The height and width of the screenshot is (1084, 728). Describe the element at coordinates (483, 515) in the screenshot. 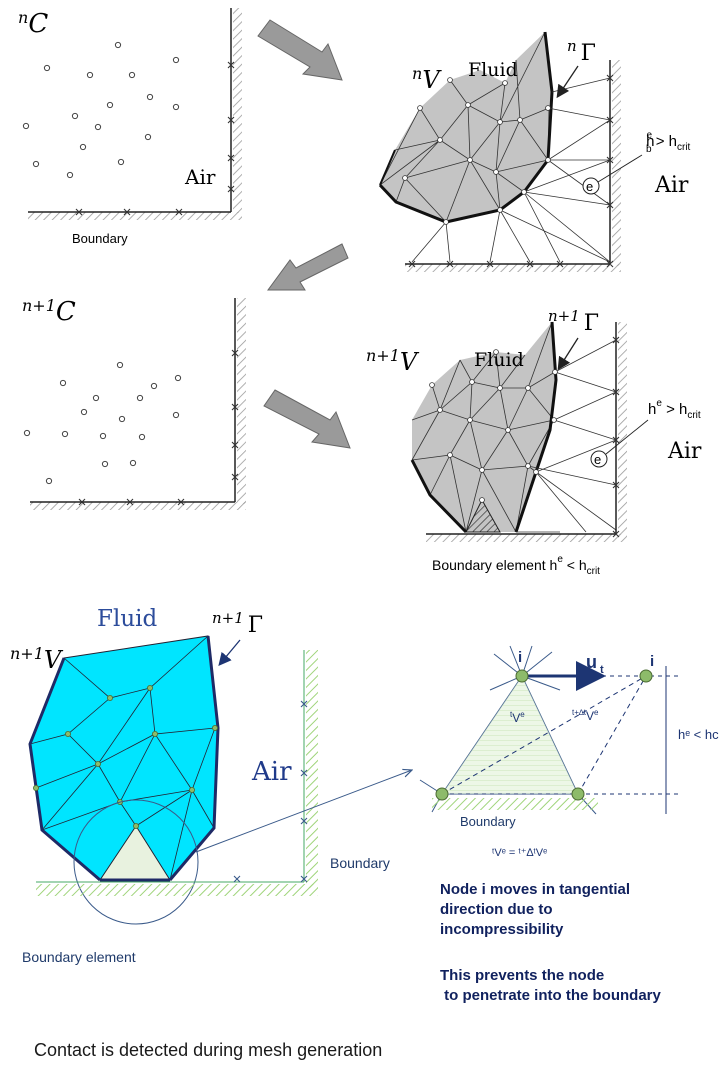

I see `boundary-sliver` at that location.